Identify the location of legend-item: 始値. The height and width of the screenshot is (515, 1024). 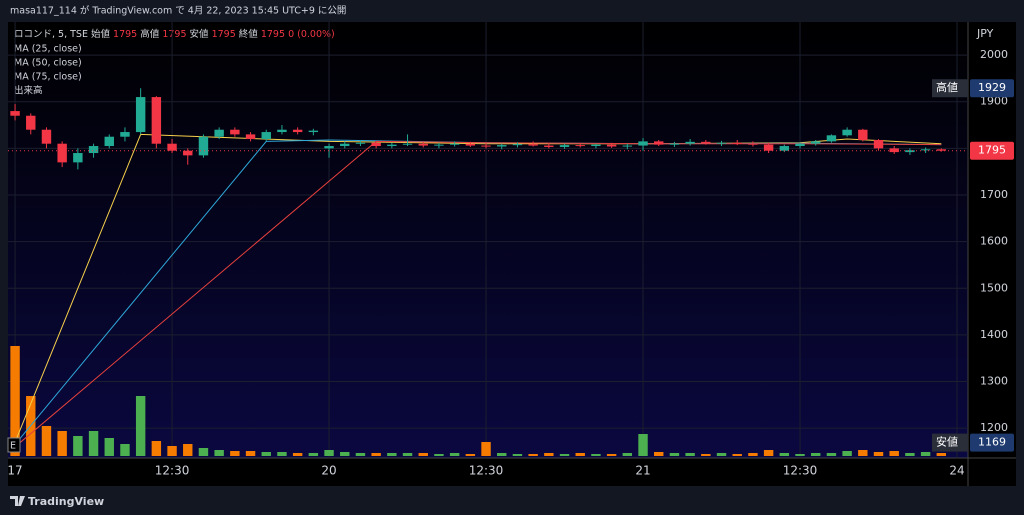
(101, 34).